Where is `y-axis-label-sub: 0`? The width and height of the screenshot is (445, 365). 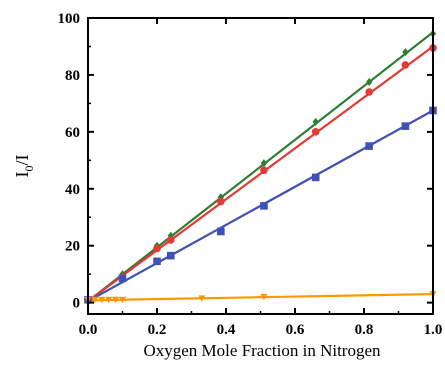 y-axis-label-sub: 0 is located at coordinates (29, 169).